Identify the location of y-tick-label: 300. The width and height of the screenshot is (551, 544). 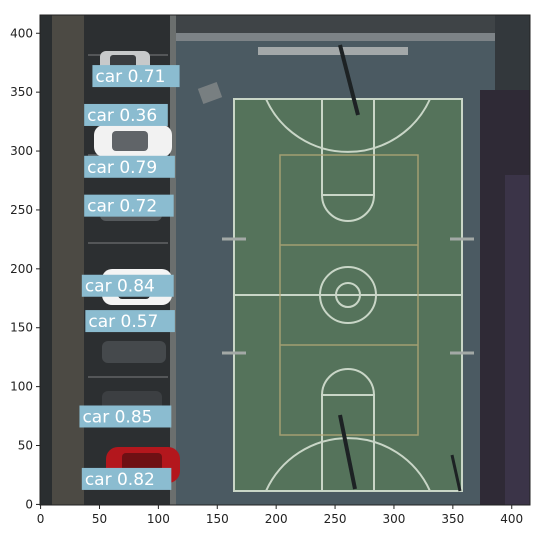
(21, 151).